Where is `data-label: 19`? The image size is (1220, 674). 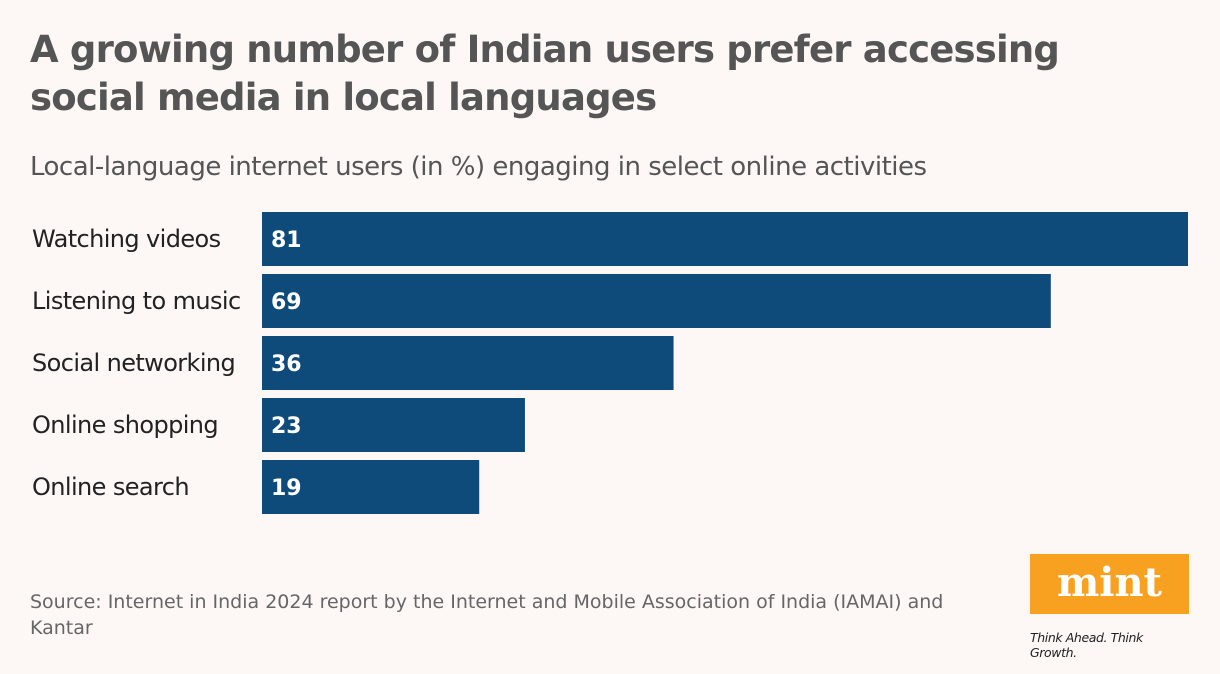 data-label: 19 is located at coordinates (286, 488).